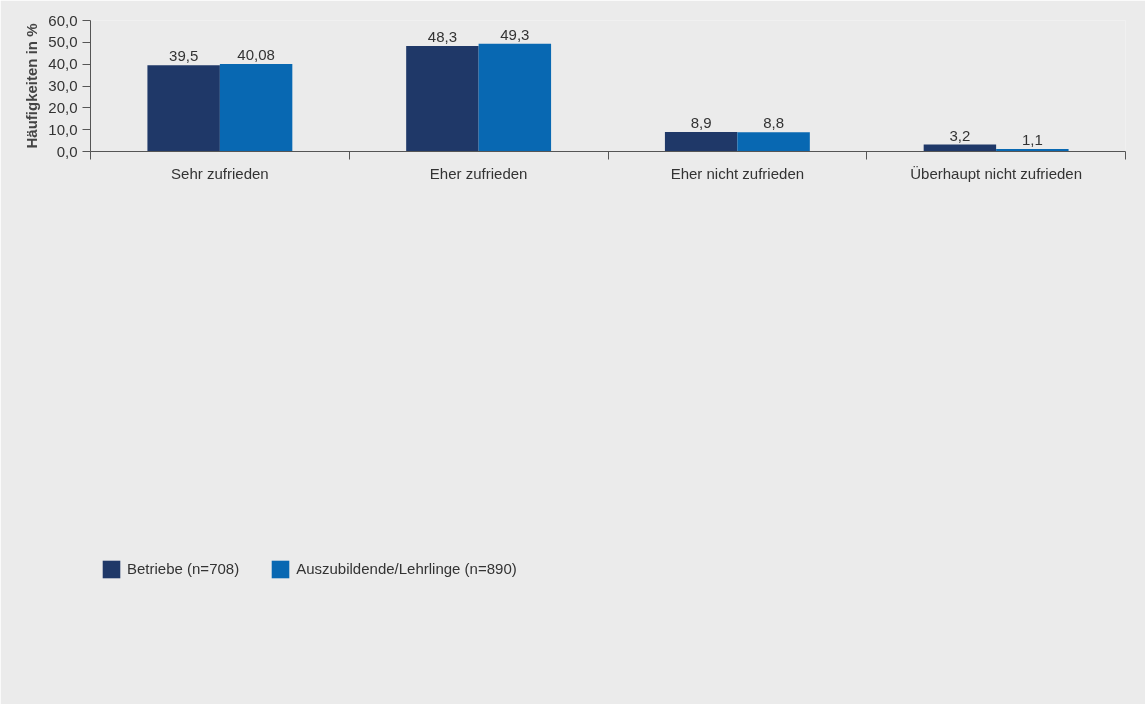 This screenshot has height=704, width=1145. Describe the element at coordinates (406, 568) in the screenshot. I see `legend-label: Auszubildende/Lehrlinge (n=890)` at that location.